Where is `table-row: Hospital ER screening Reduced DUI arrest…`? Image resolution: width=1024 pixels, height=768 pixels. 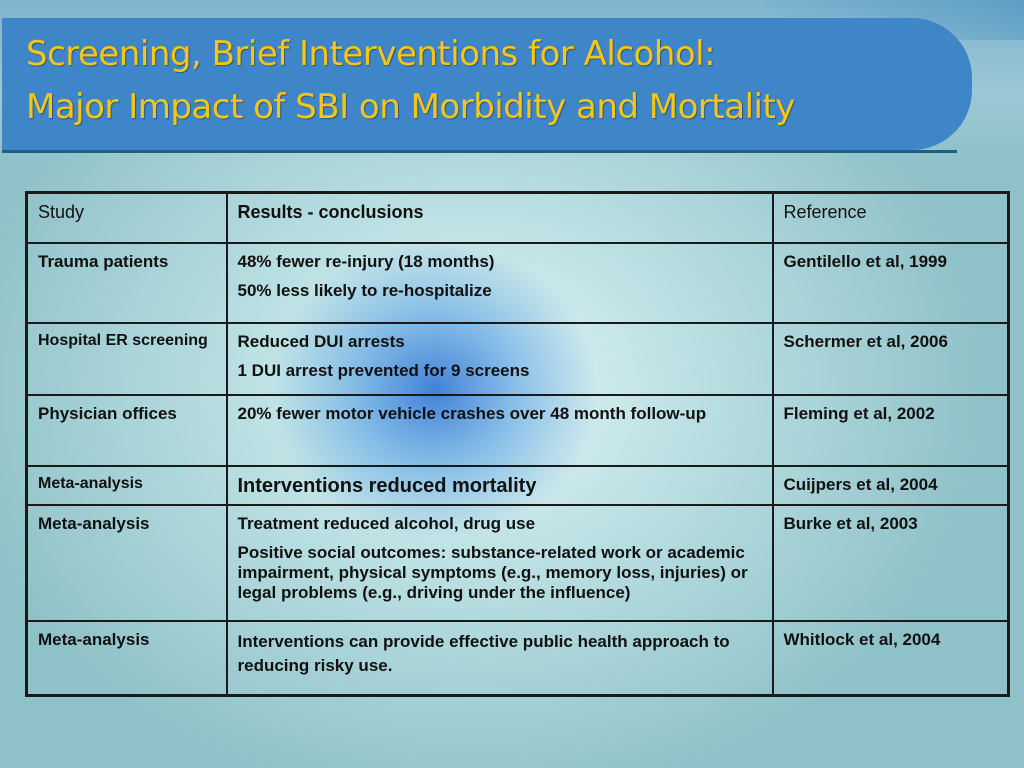
table-row: Hospital ER screening Reduced DUI arrest… is located at coordinates (517, 359).